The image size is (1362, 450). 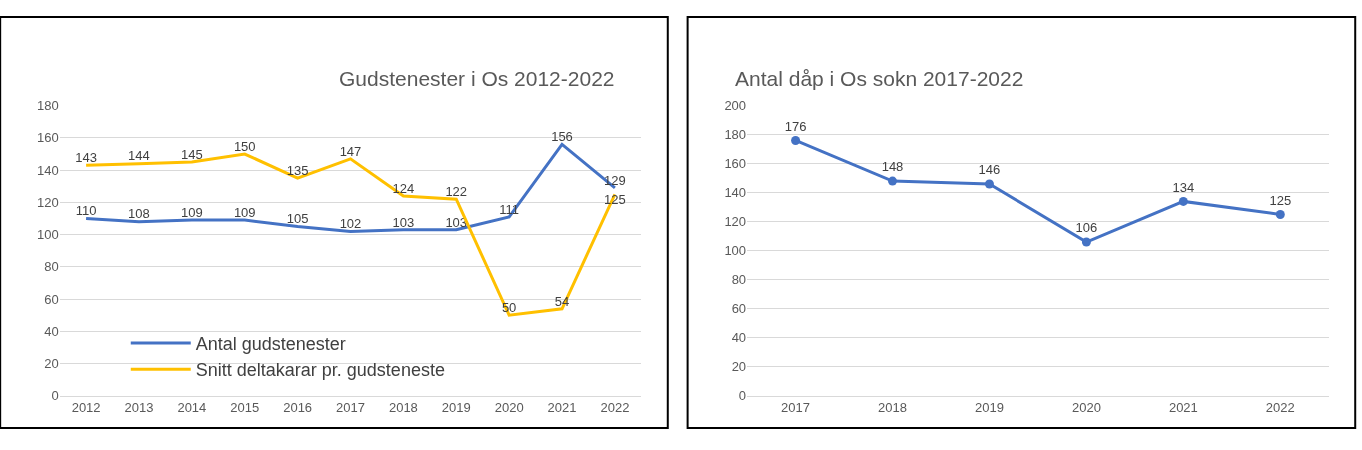 I want to click on data-label: 108, so click(x=139, y=214).